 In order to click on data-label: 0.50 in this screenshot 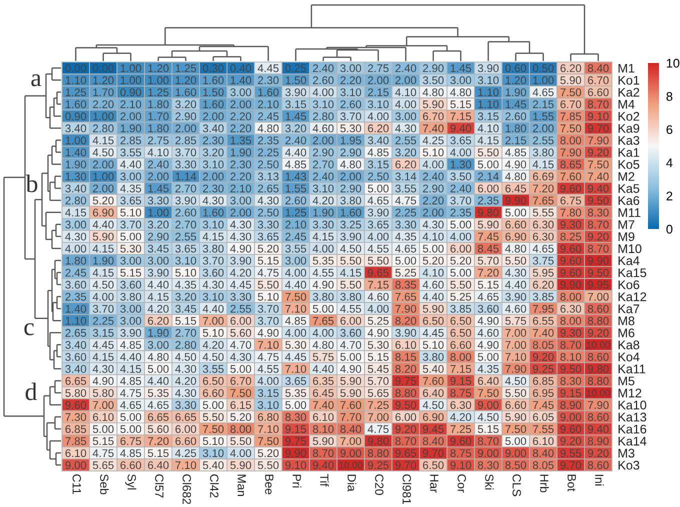, I will do `click(543, 68)`.